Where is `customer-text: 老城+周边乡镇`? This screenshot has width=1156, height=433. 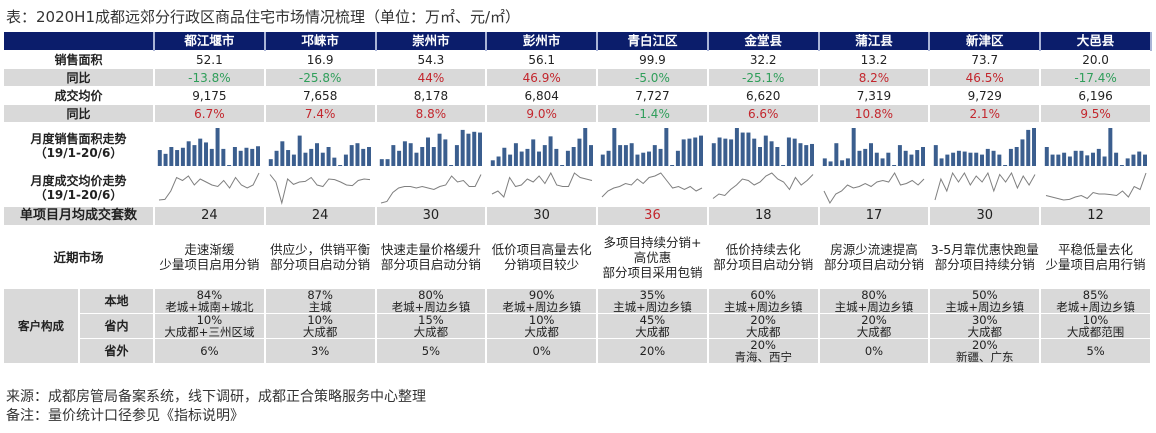
customer-text: 老城+周边乡镇 is located at coordinates (541, 307).